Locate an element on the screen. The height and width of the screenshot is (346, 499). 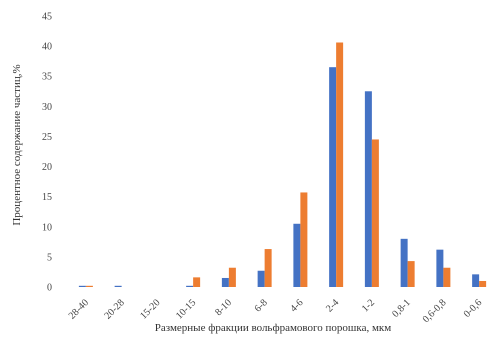
y-tick-label: 25 is located at coordinates (47, 137).